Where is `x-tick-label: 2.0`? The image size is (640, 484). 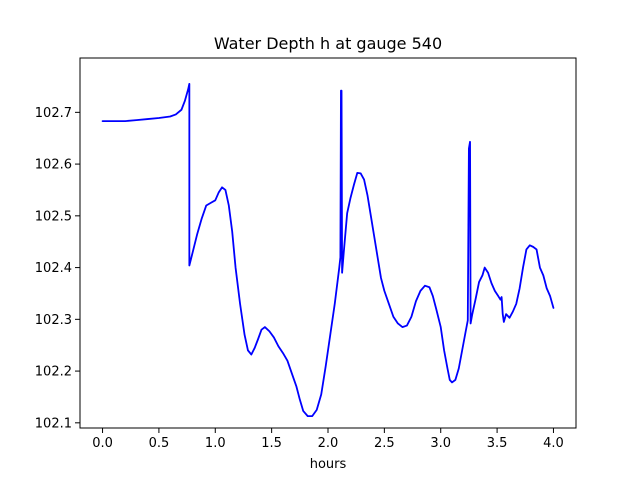 x-tick-label: 2.0 is located at coordinates (328, 443).